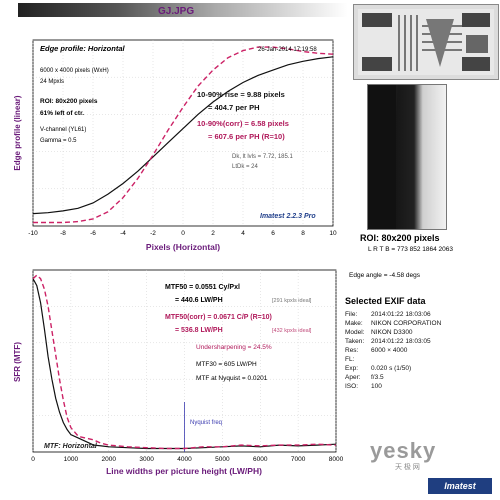 This screenshot has height=500, width=500. What do you see at coordinates (353, 377) in the screenshot?
I see `exif-key: Aper:` at bounding box center [353, 377].